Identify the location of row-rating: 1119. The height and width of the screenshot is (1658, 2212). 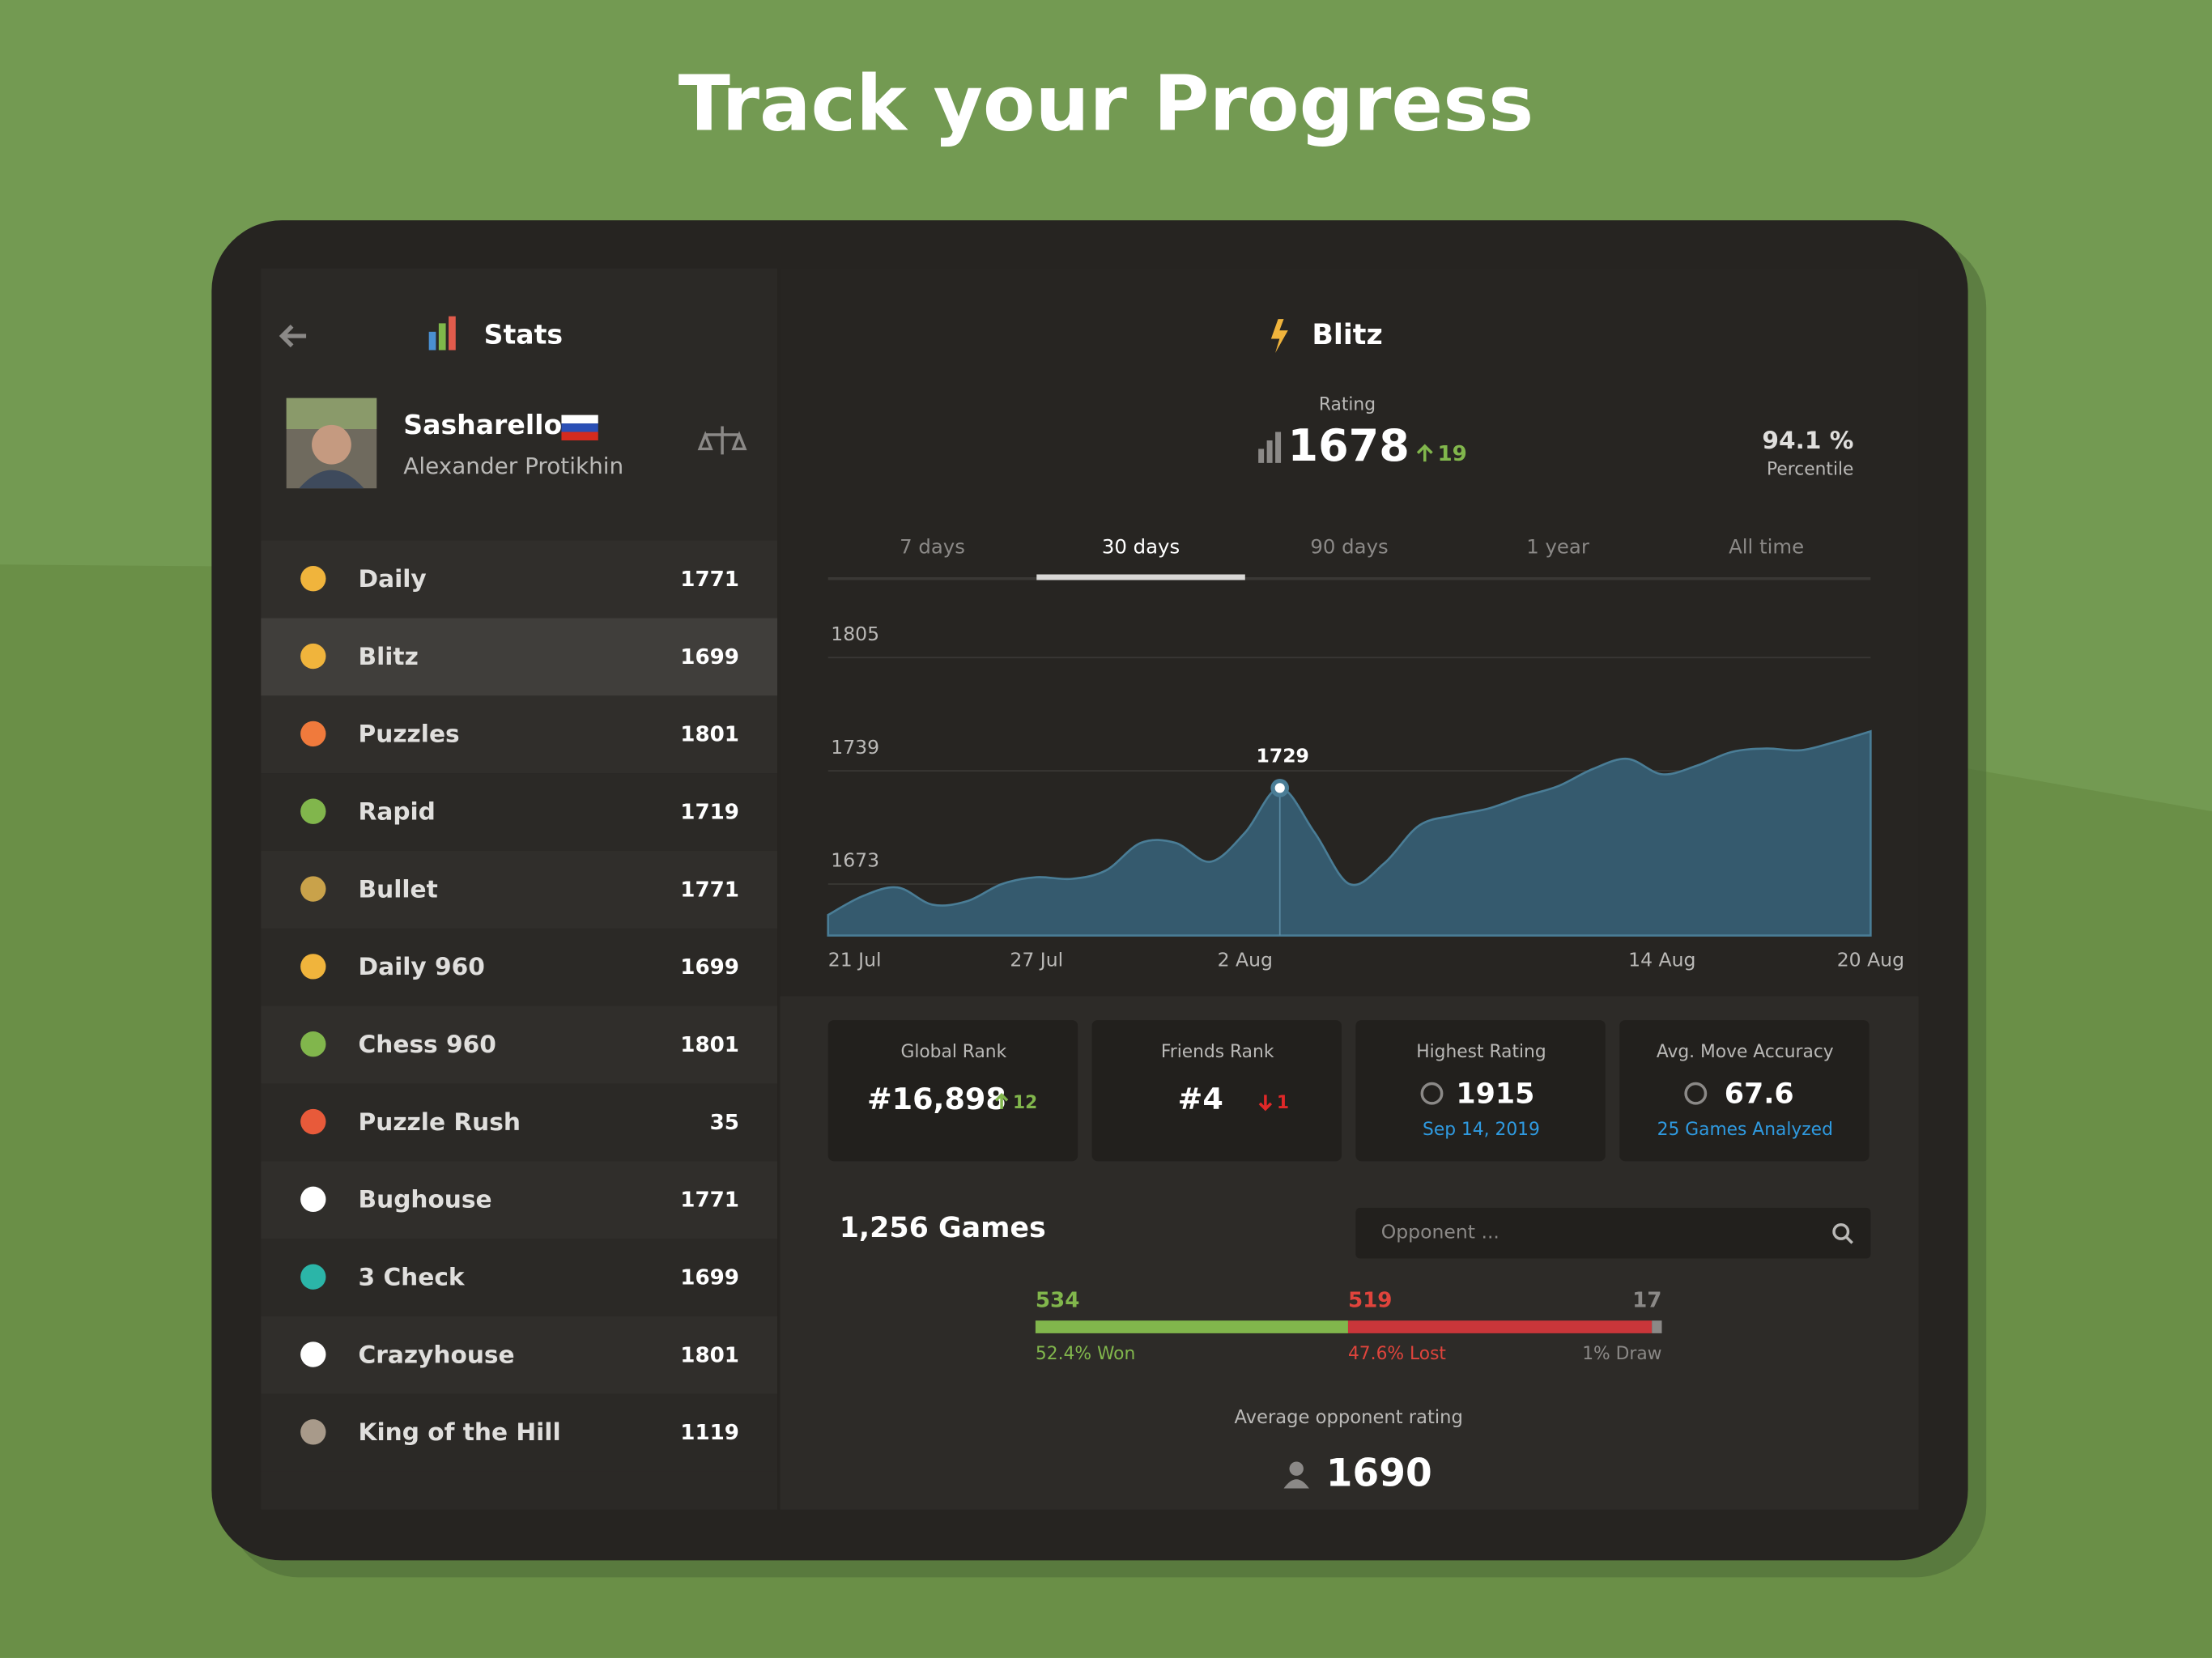
(710, 1433).